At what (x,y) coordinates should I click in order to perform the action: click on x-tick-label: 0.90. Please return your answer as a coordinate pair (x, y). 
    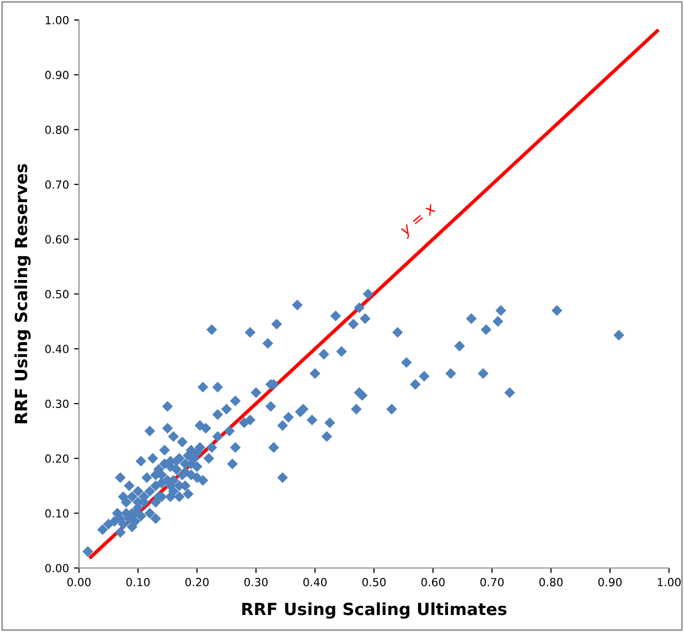
    Looking at the image, I should click on (610, 582).